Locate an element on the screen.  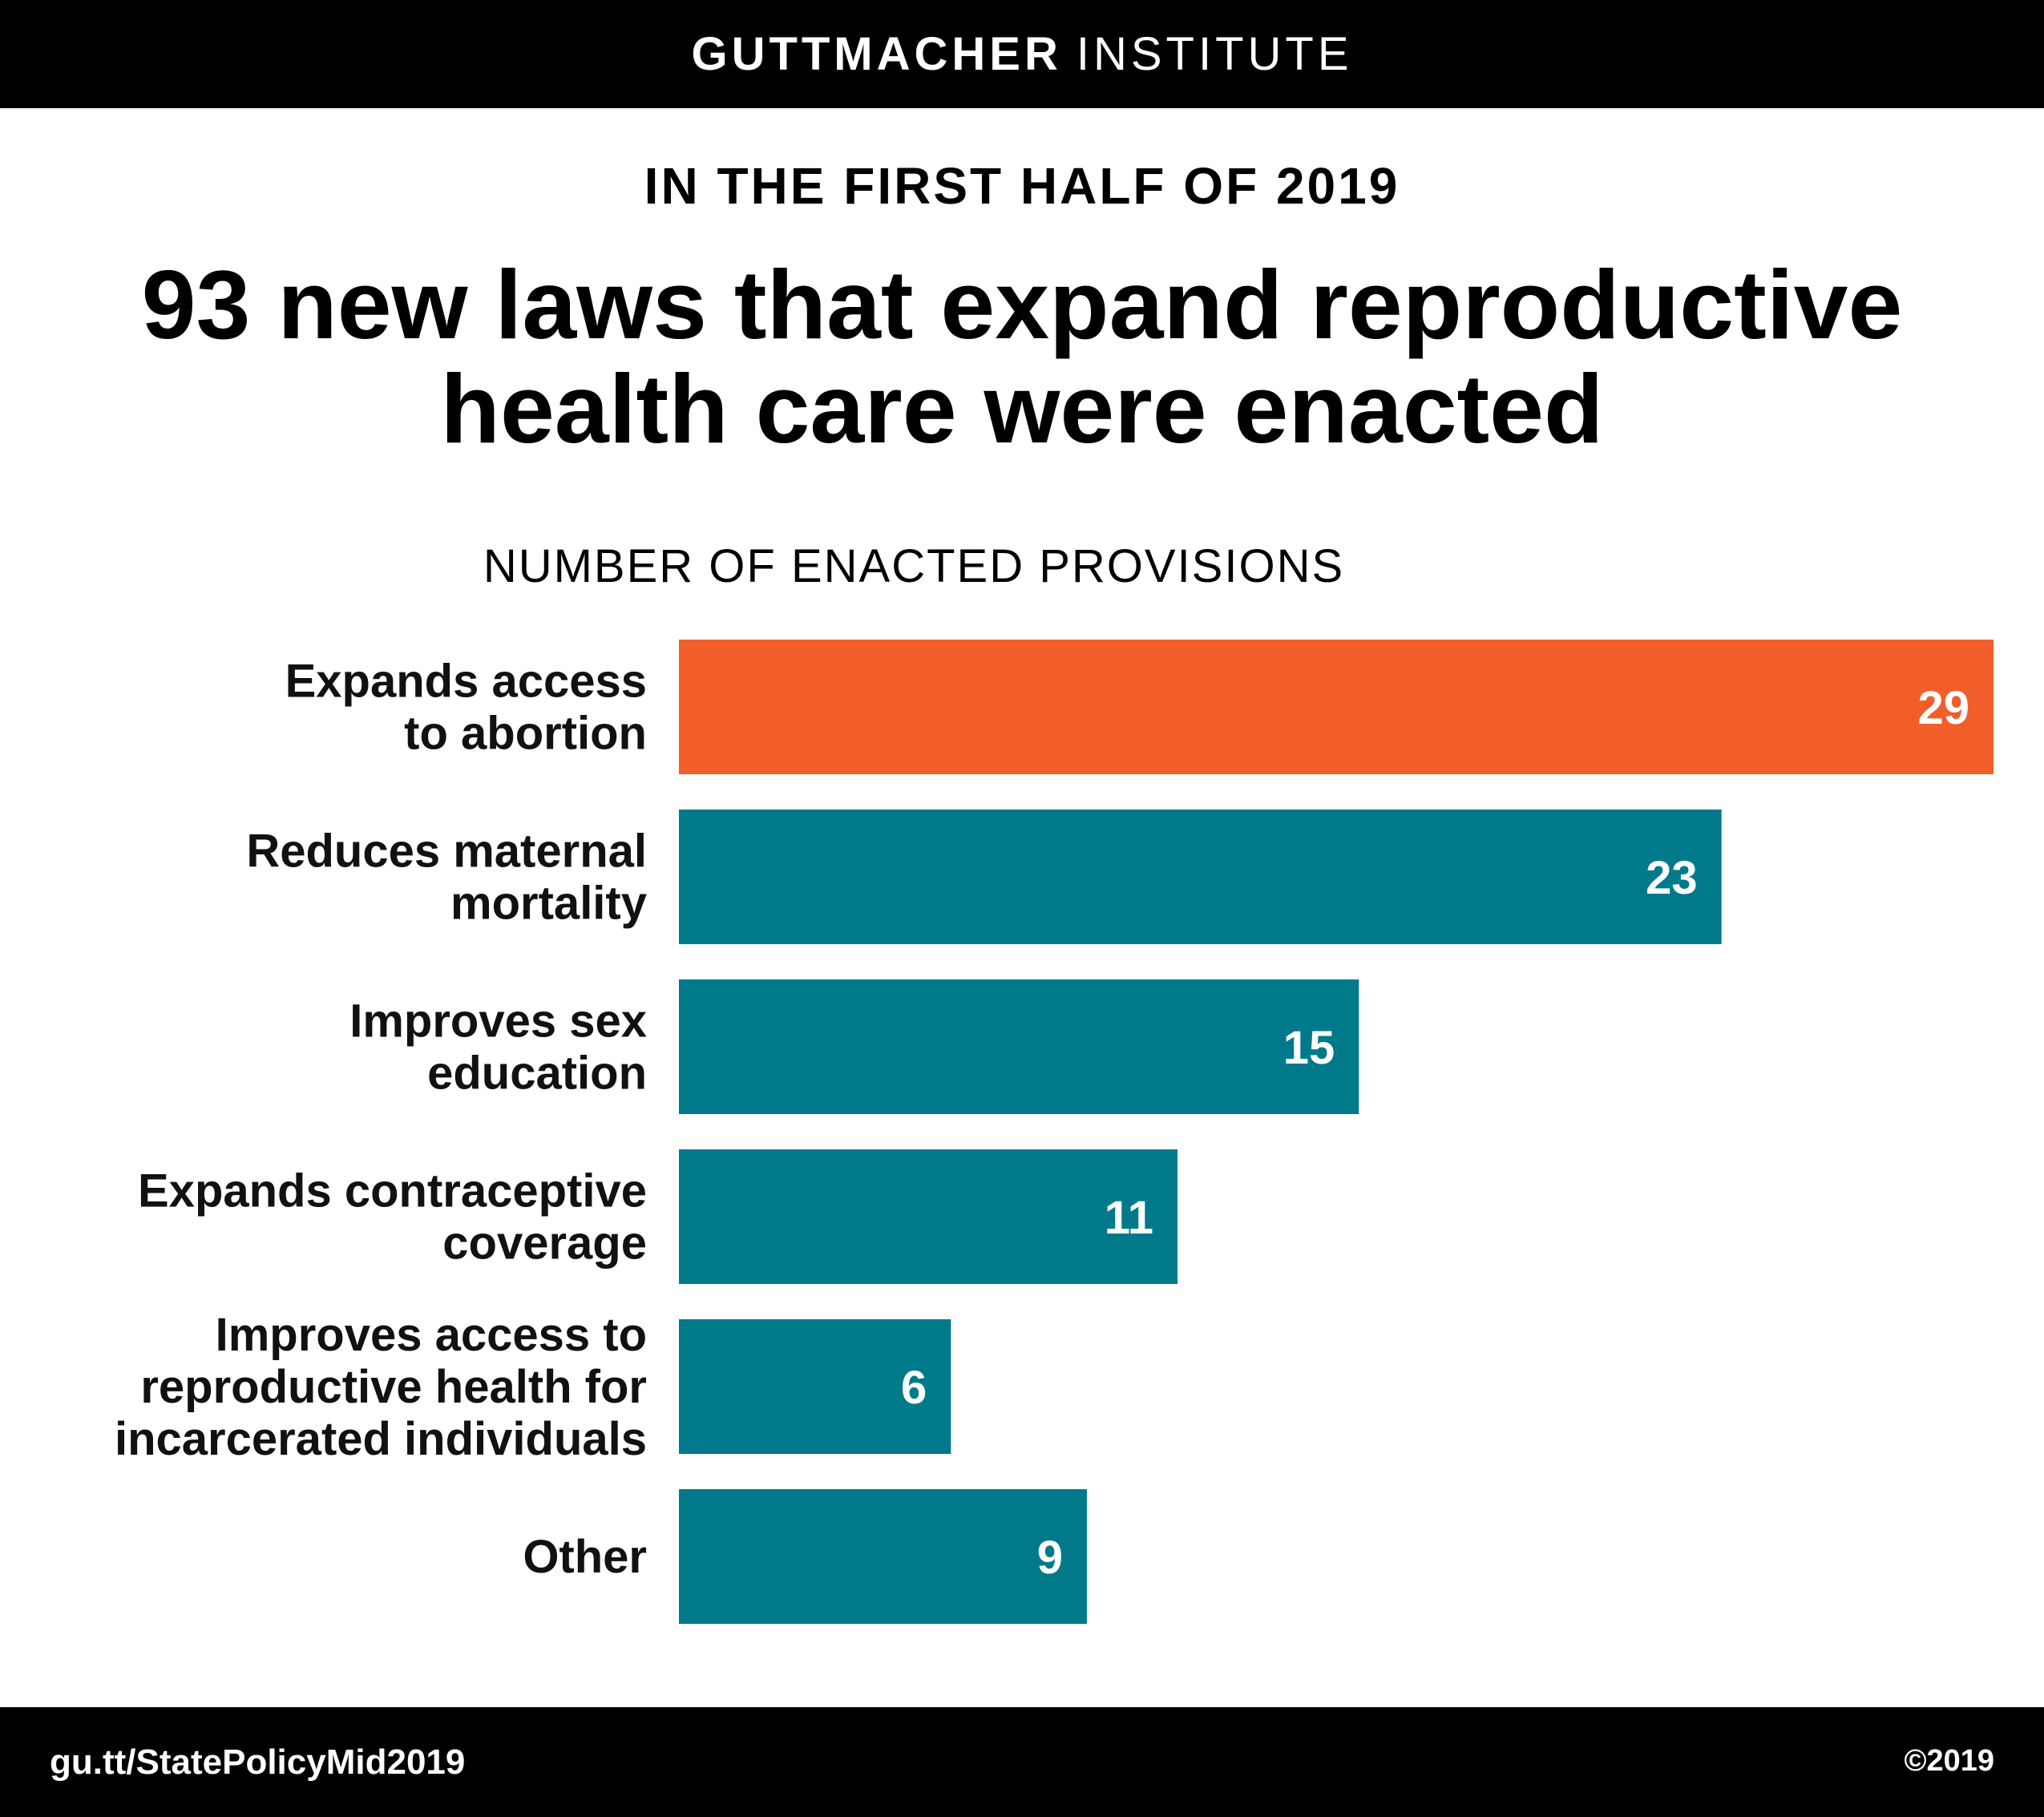
brand-name-light: INSTITUTE is located at coordinates (1214, 54).